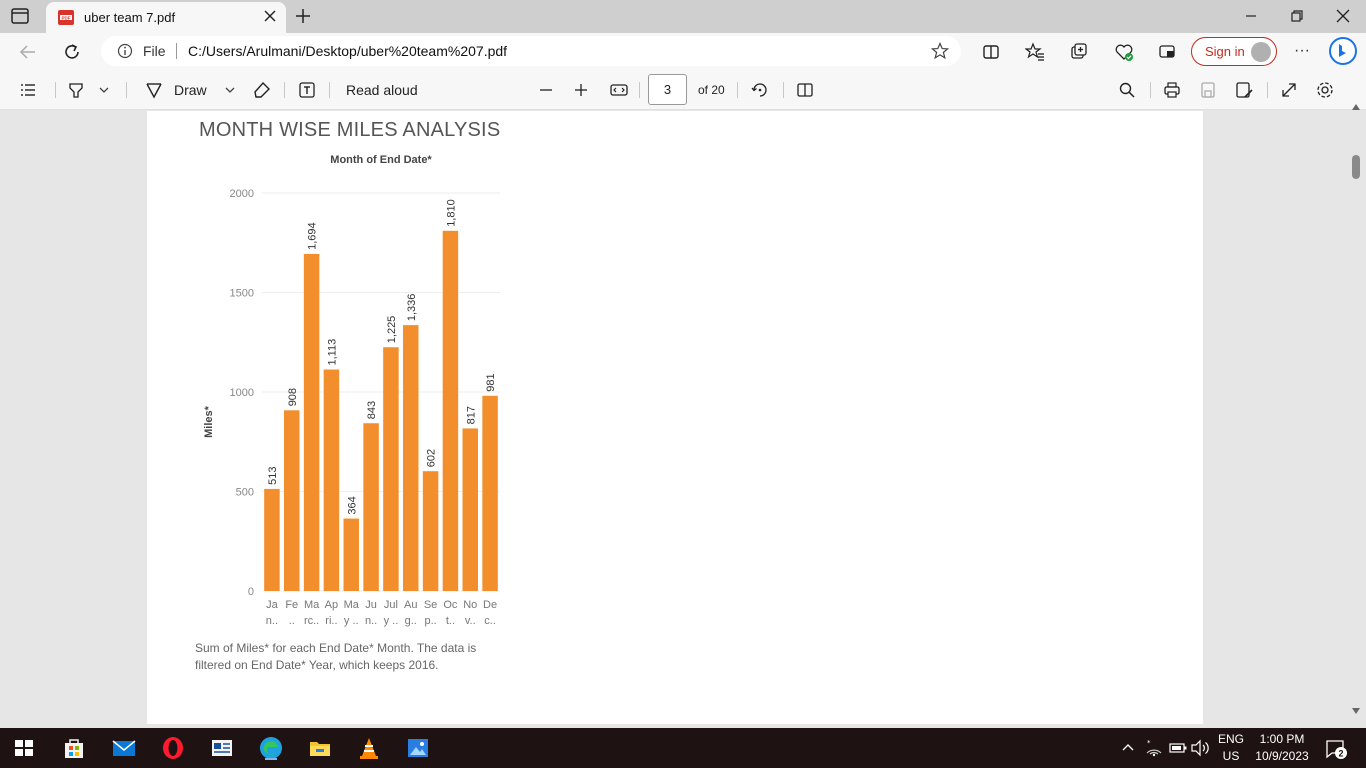  I want to click on pdf-toolbar: Draw Read aloud of 20, so click(683, 90).